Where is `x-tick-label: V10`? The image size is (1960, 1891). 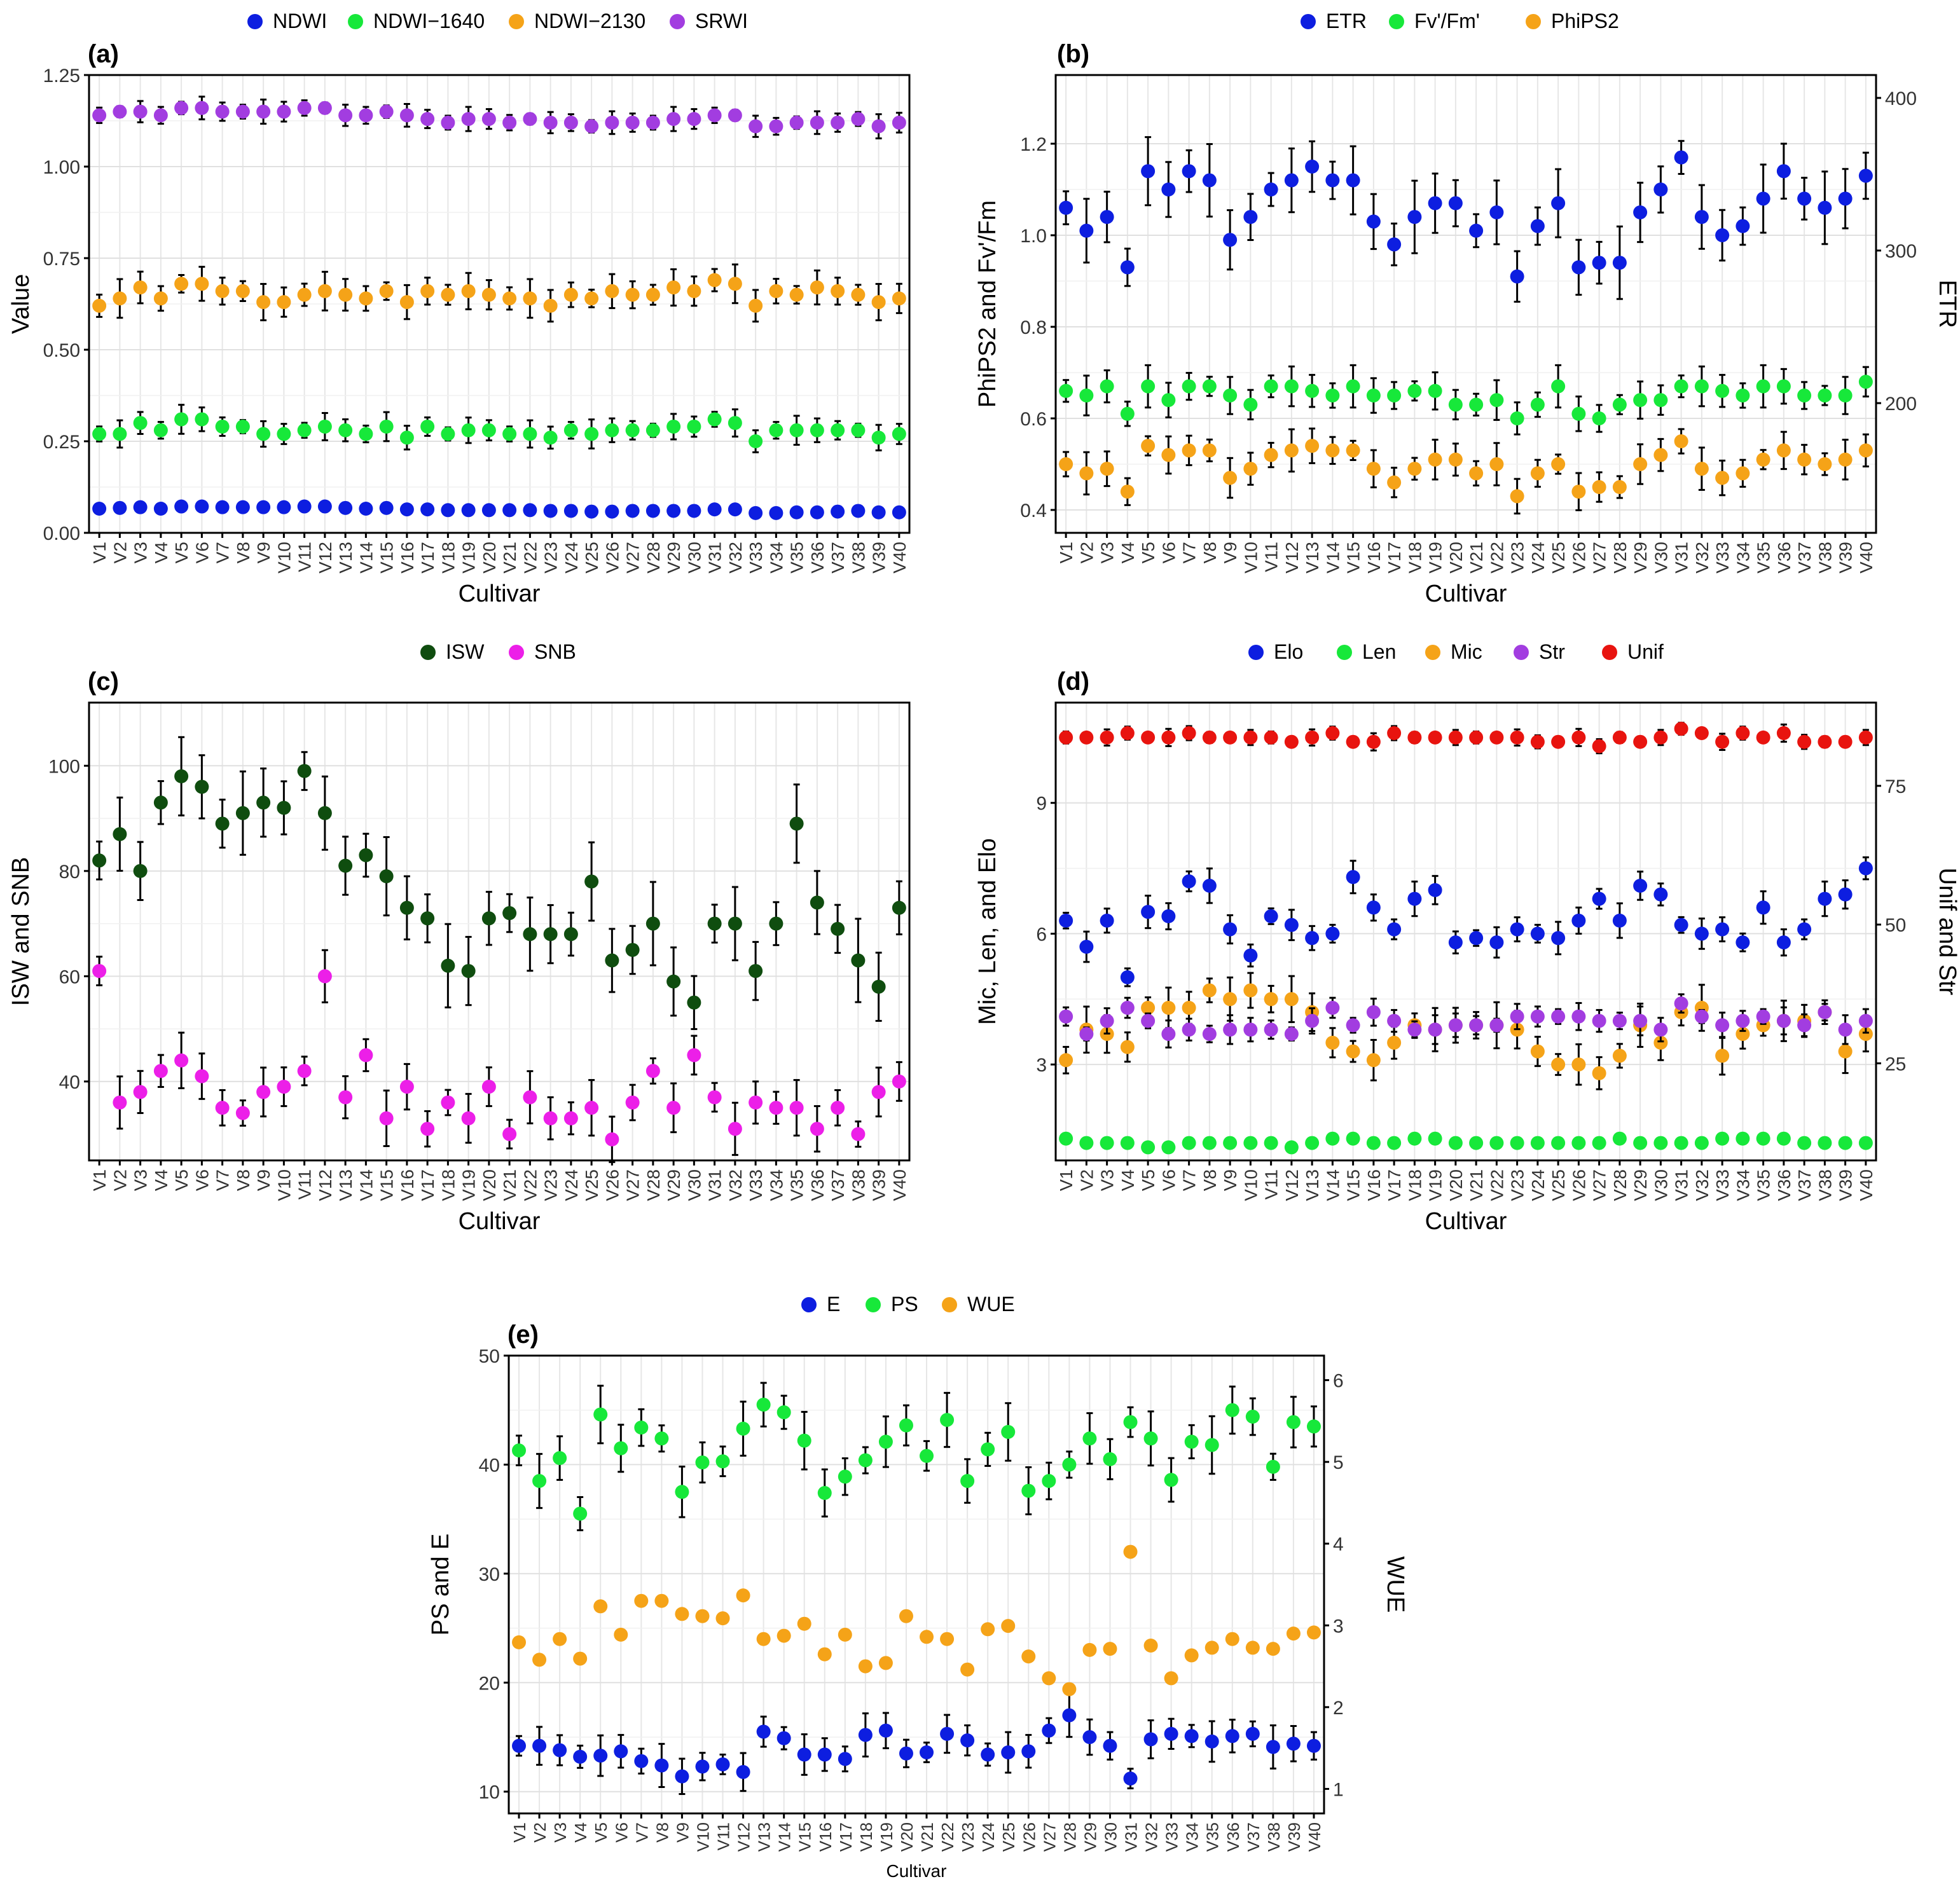
x-tick-label: V10 is located at coordinates (284, 1185).